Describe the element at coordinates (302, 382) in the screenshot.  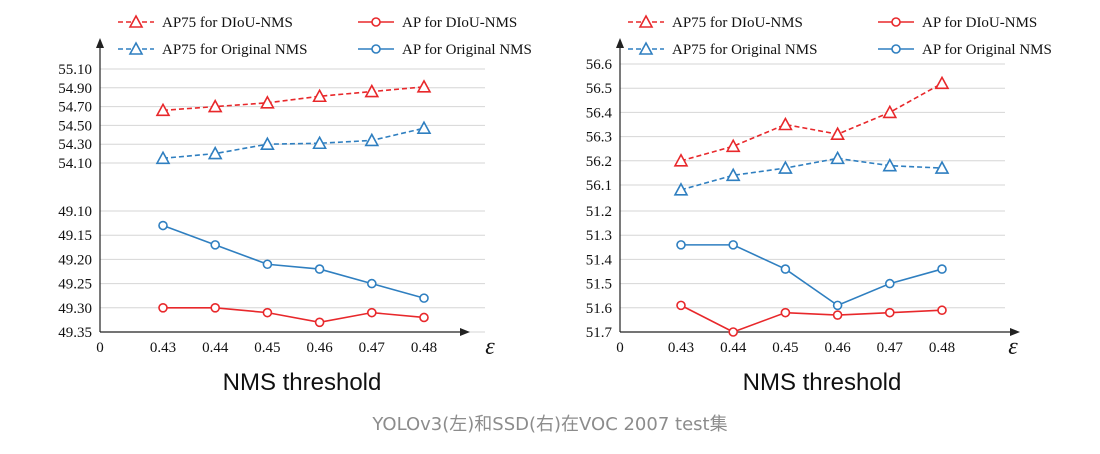
I see `x-axis-label: NMS threshold` at that location.